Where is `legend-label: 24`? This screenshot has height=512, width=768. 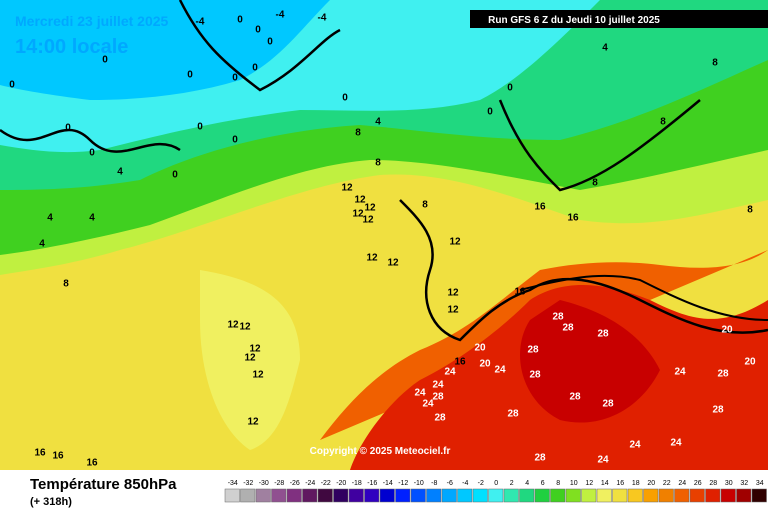 legend-label: 24 is located at coordinates (682, 483).